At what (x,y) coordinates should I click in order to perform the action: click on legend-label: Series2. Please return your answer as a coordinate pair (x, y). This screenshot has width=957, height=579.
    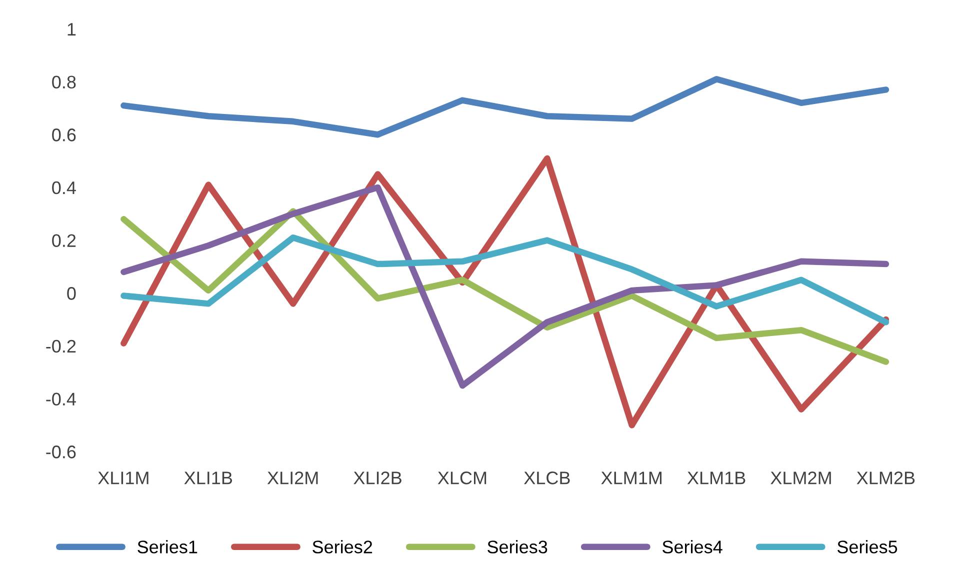
    Looking at the image, I should click on (342, 547).